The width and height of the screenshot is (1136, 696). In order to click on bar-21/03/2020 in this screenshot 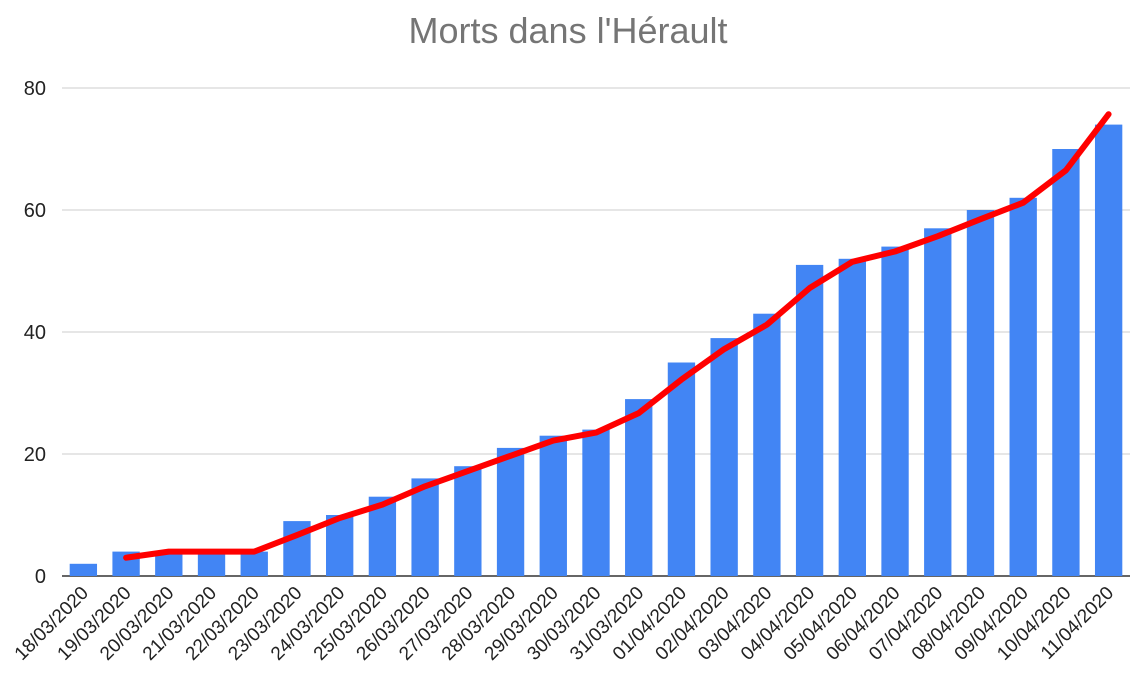, I will do `click(211, 563)`.